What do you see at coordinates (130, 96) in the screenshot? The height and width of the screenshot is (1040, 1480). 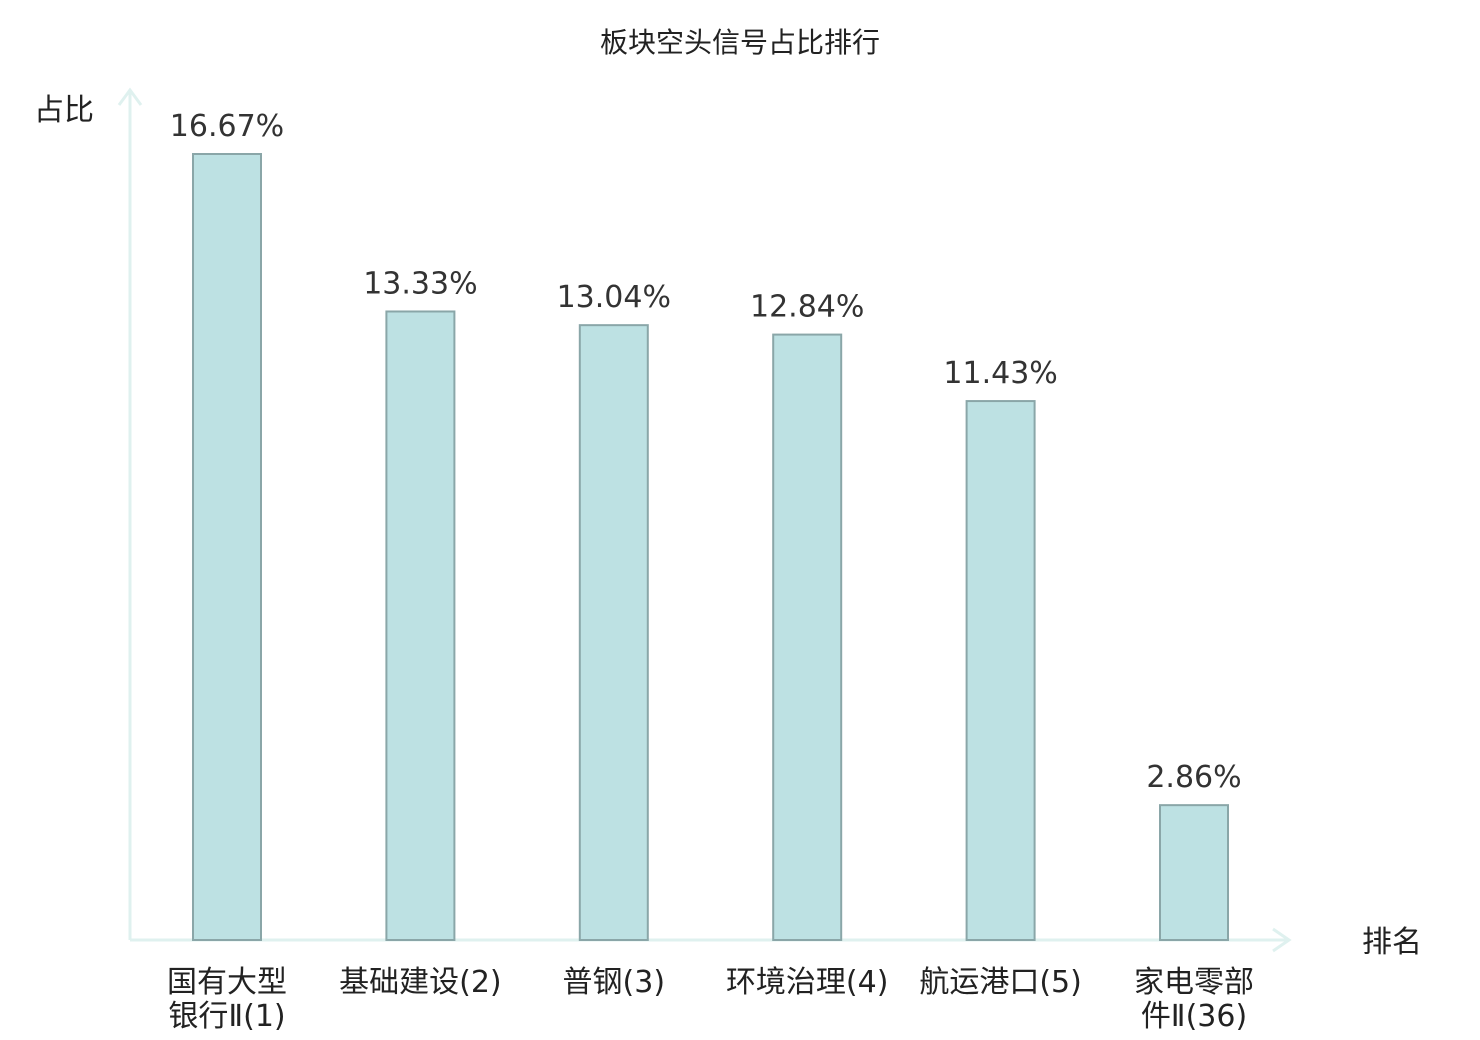 I see `y-axis-arrow-icon` at bounding box center [130, 96].